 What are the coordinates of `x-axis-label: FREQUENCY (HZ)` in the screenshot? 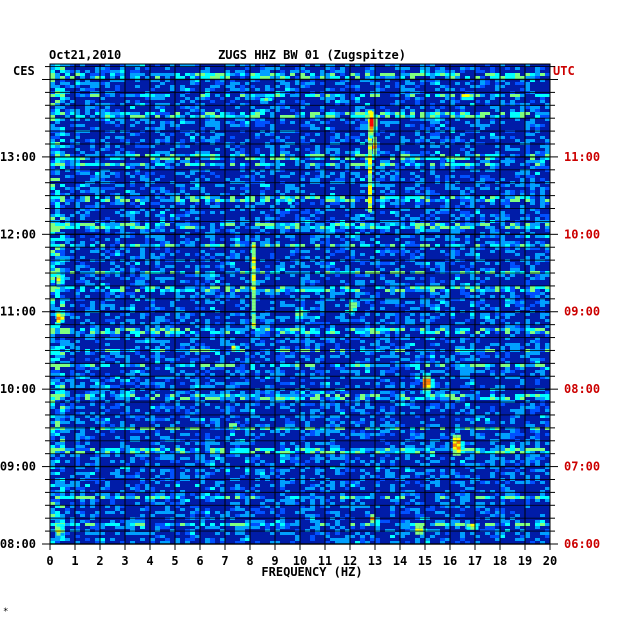 It's located at (311, 572).